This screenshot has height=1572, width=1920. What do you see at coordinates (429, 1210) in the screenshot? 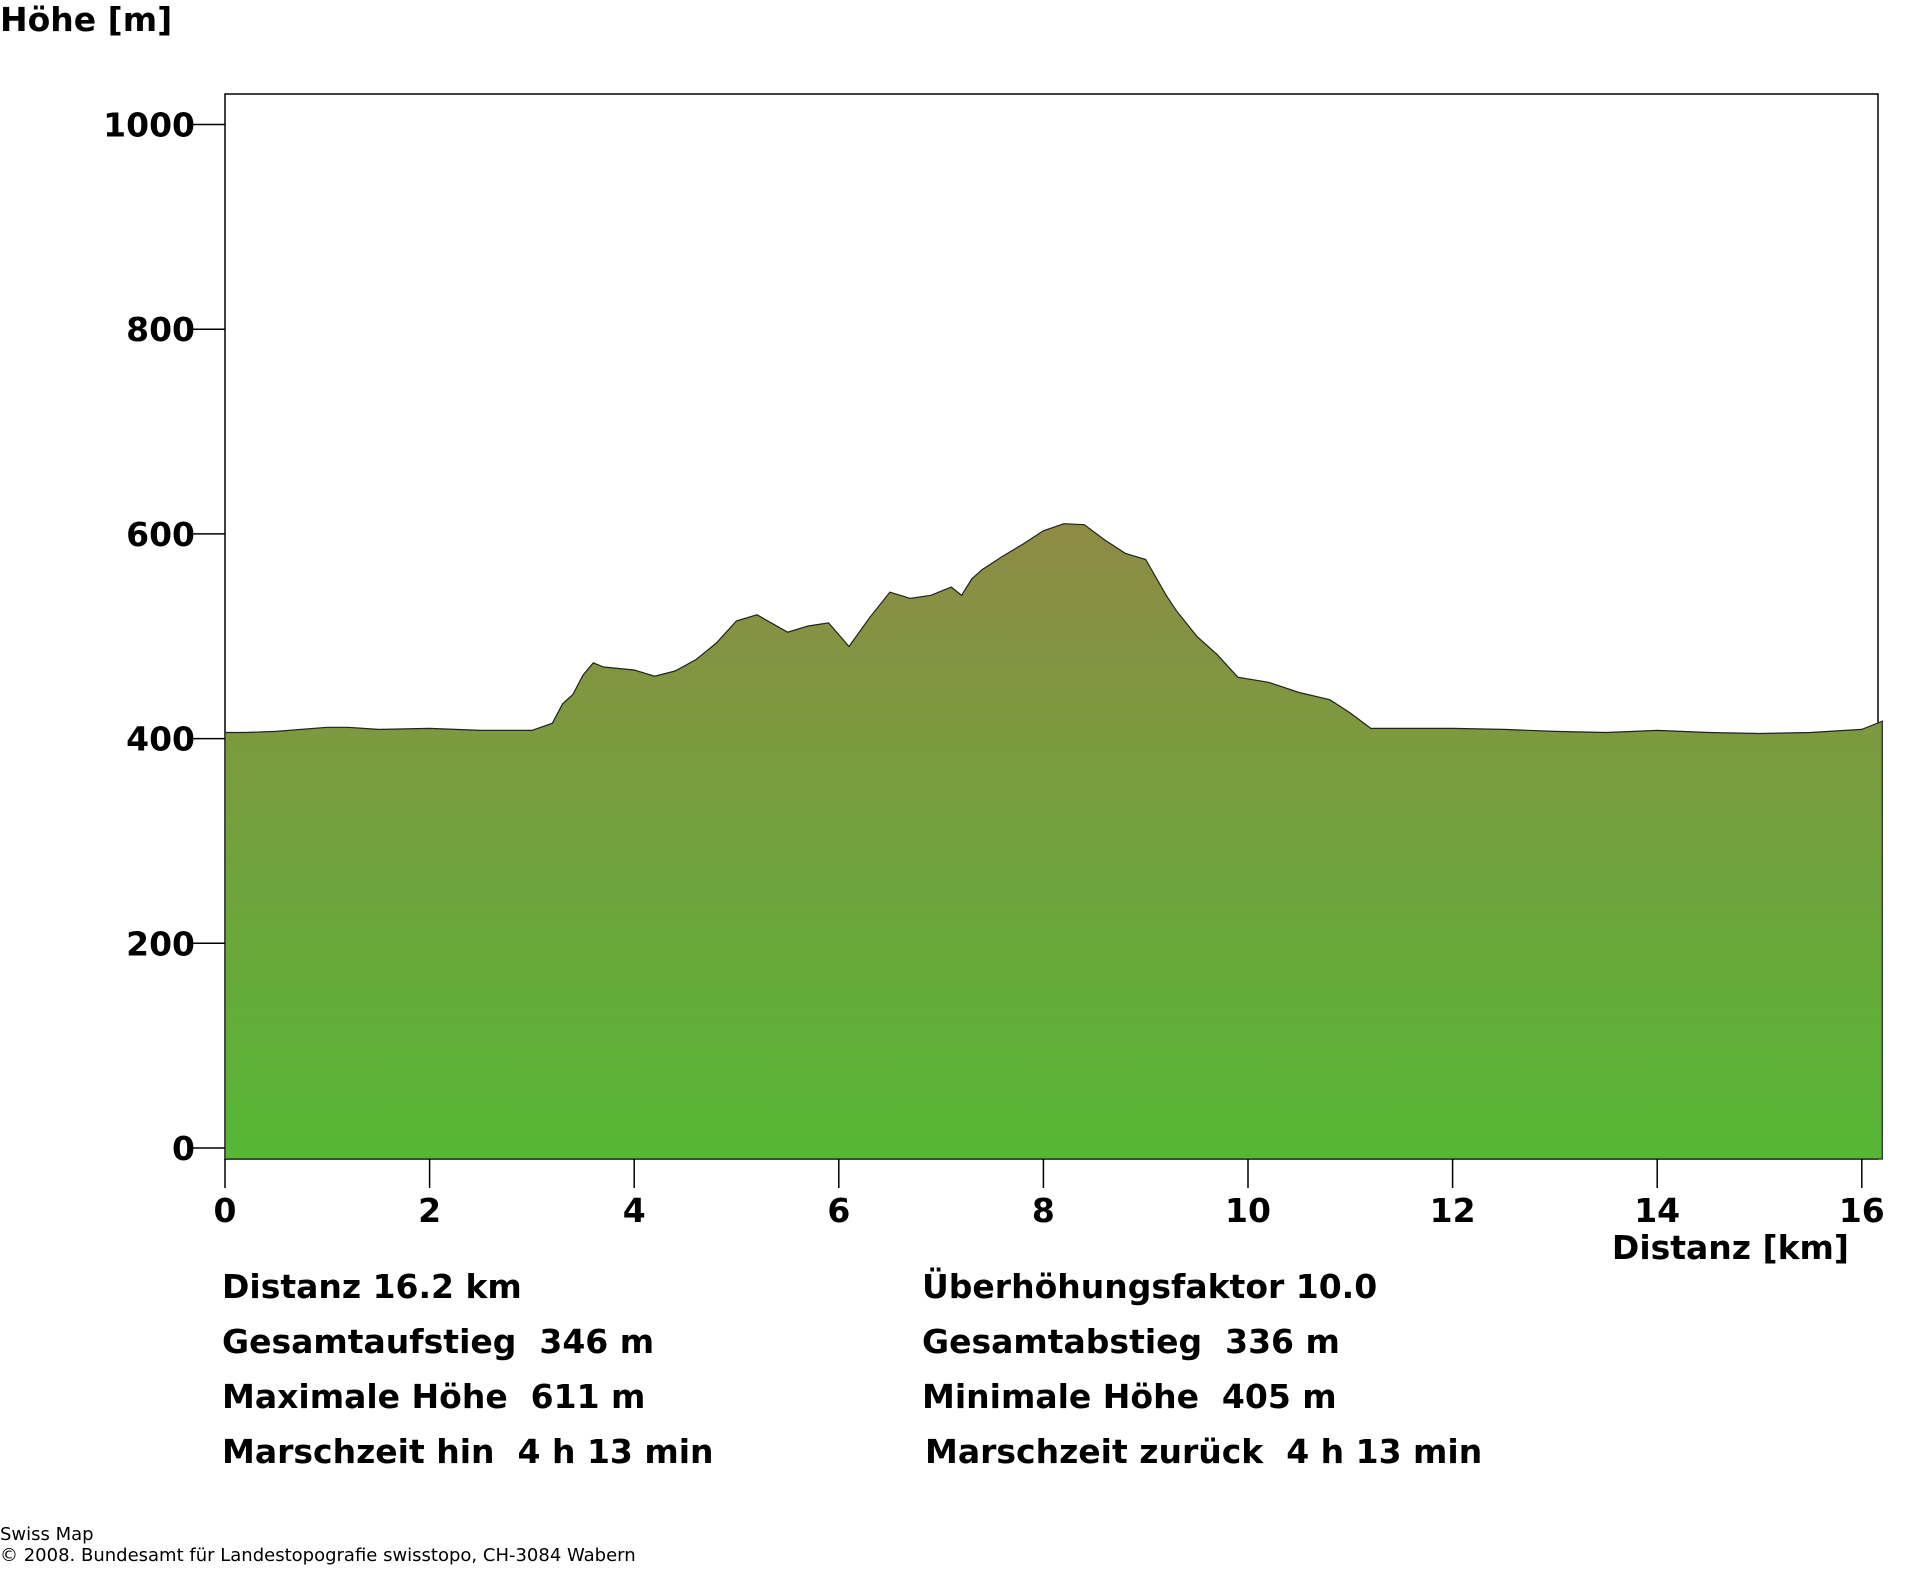
I see `x-tick-label: 2` at bounding box center [429, 1210].